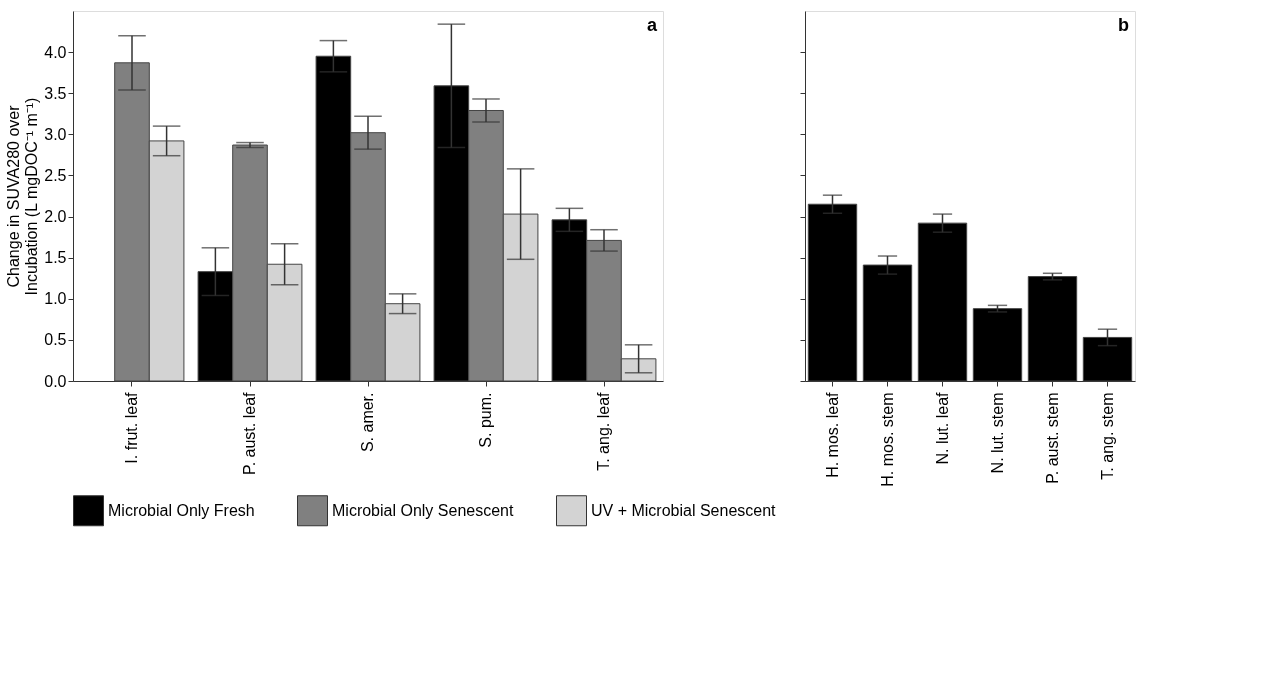  Describe the element at coordinates (485, 420) in the screenshot. I see `x-tick-label: S. pum.` at that location.